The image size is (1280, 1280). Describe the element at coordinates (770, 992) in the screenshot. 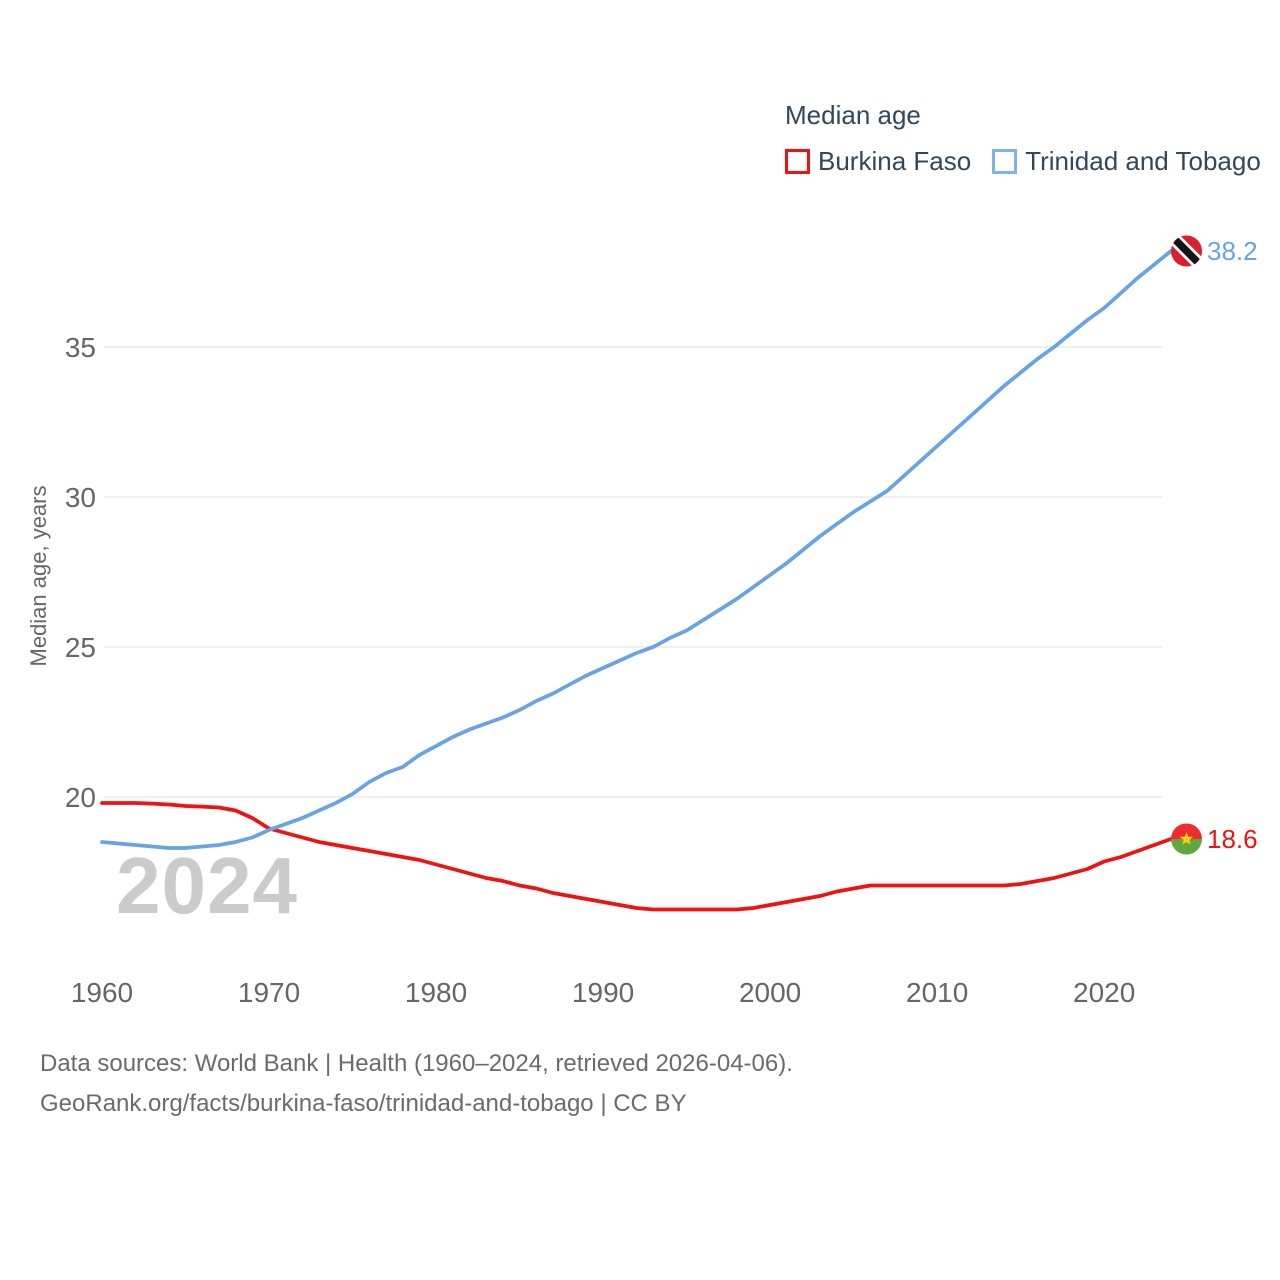

I see `x-axis-tick-label: 2000` at that location.